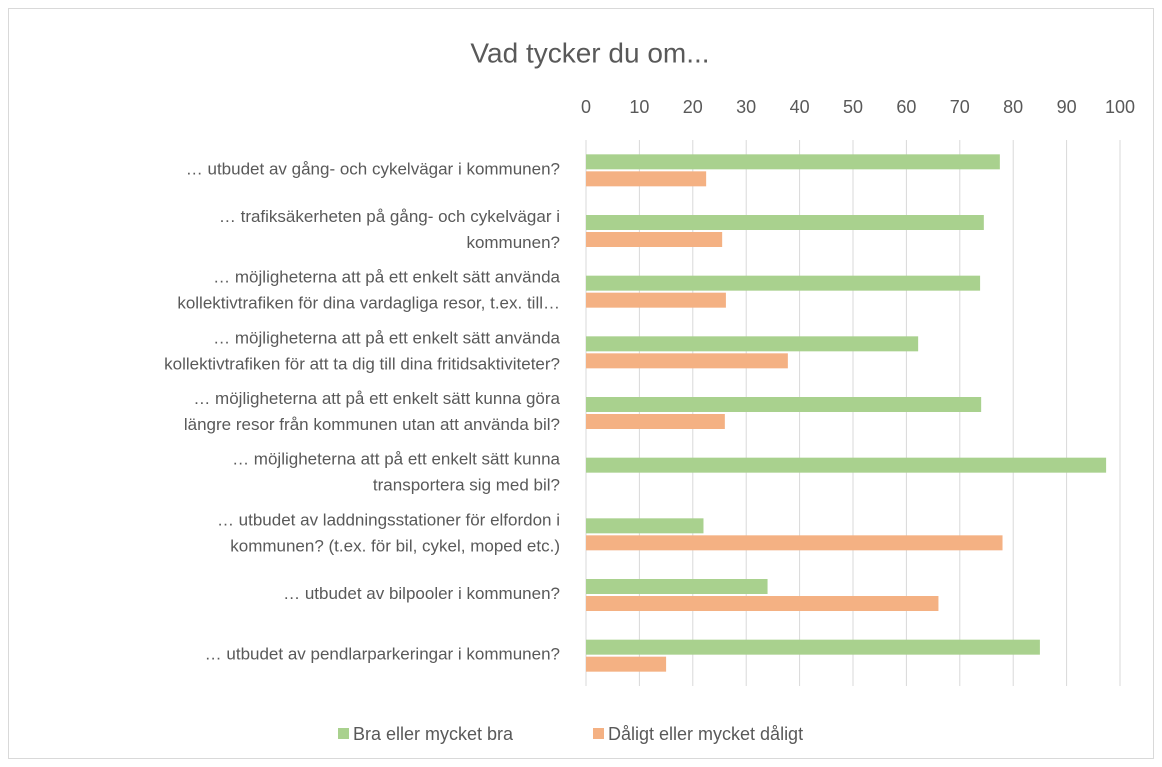 This screenshot has height=767, width=1162. I want to click on x-tick-label: 70, so click(960, 107).